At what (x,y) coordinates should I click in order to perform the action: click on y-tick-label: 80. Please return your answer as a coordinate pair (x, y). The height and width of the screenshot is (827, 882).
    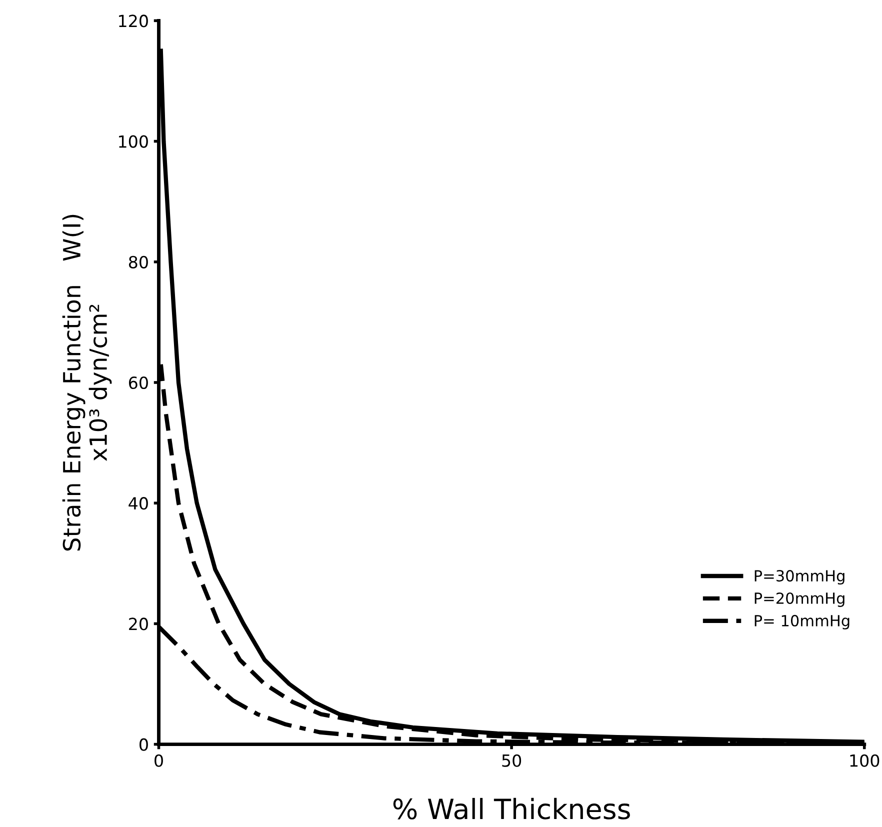
    Looking at the image, I should click on (138, 262).